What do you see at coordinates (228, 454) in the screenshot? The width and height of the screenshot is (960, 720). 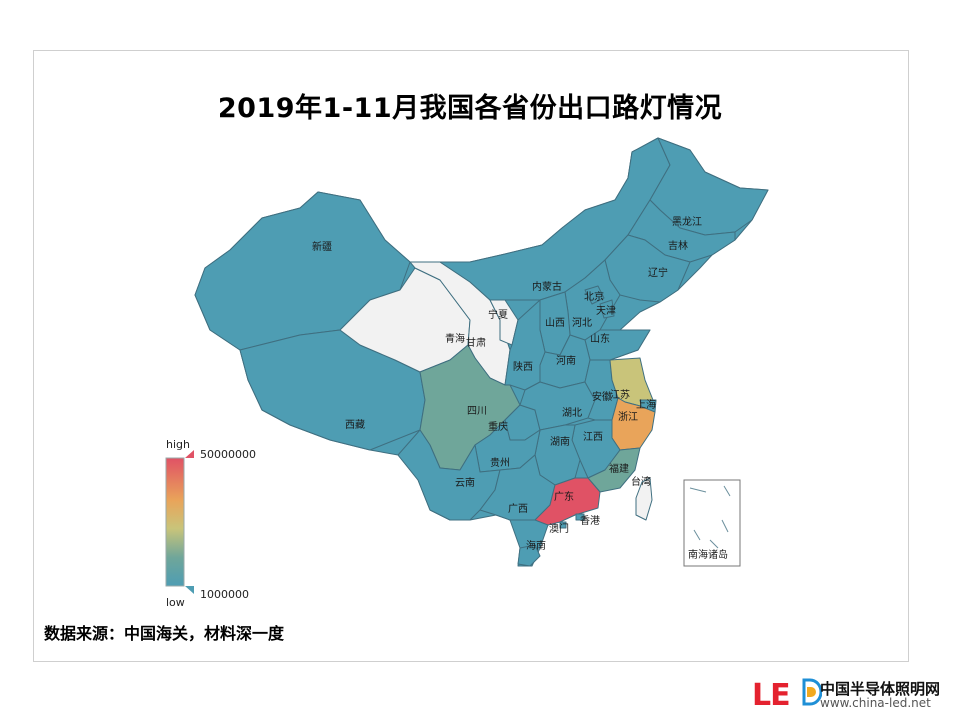 I see `legend-max-value: 50000000` at bounding box center [228, 454].